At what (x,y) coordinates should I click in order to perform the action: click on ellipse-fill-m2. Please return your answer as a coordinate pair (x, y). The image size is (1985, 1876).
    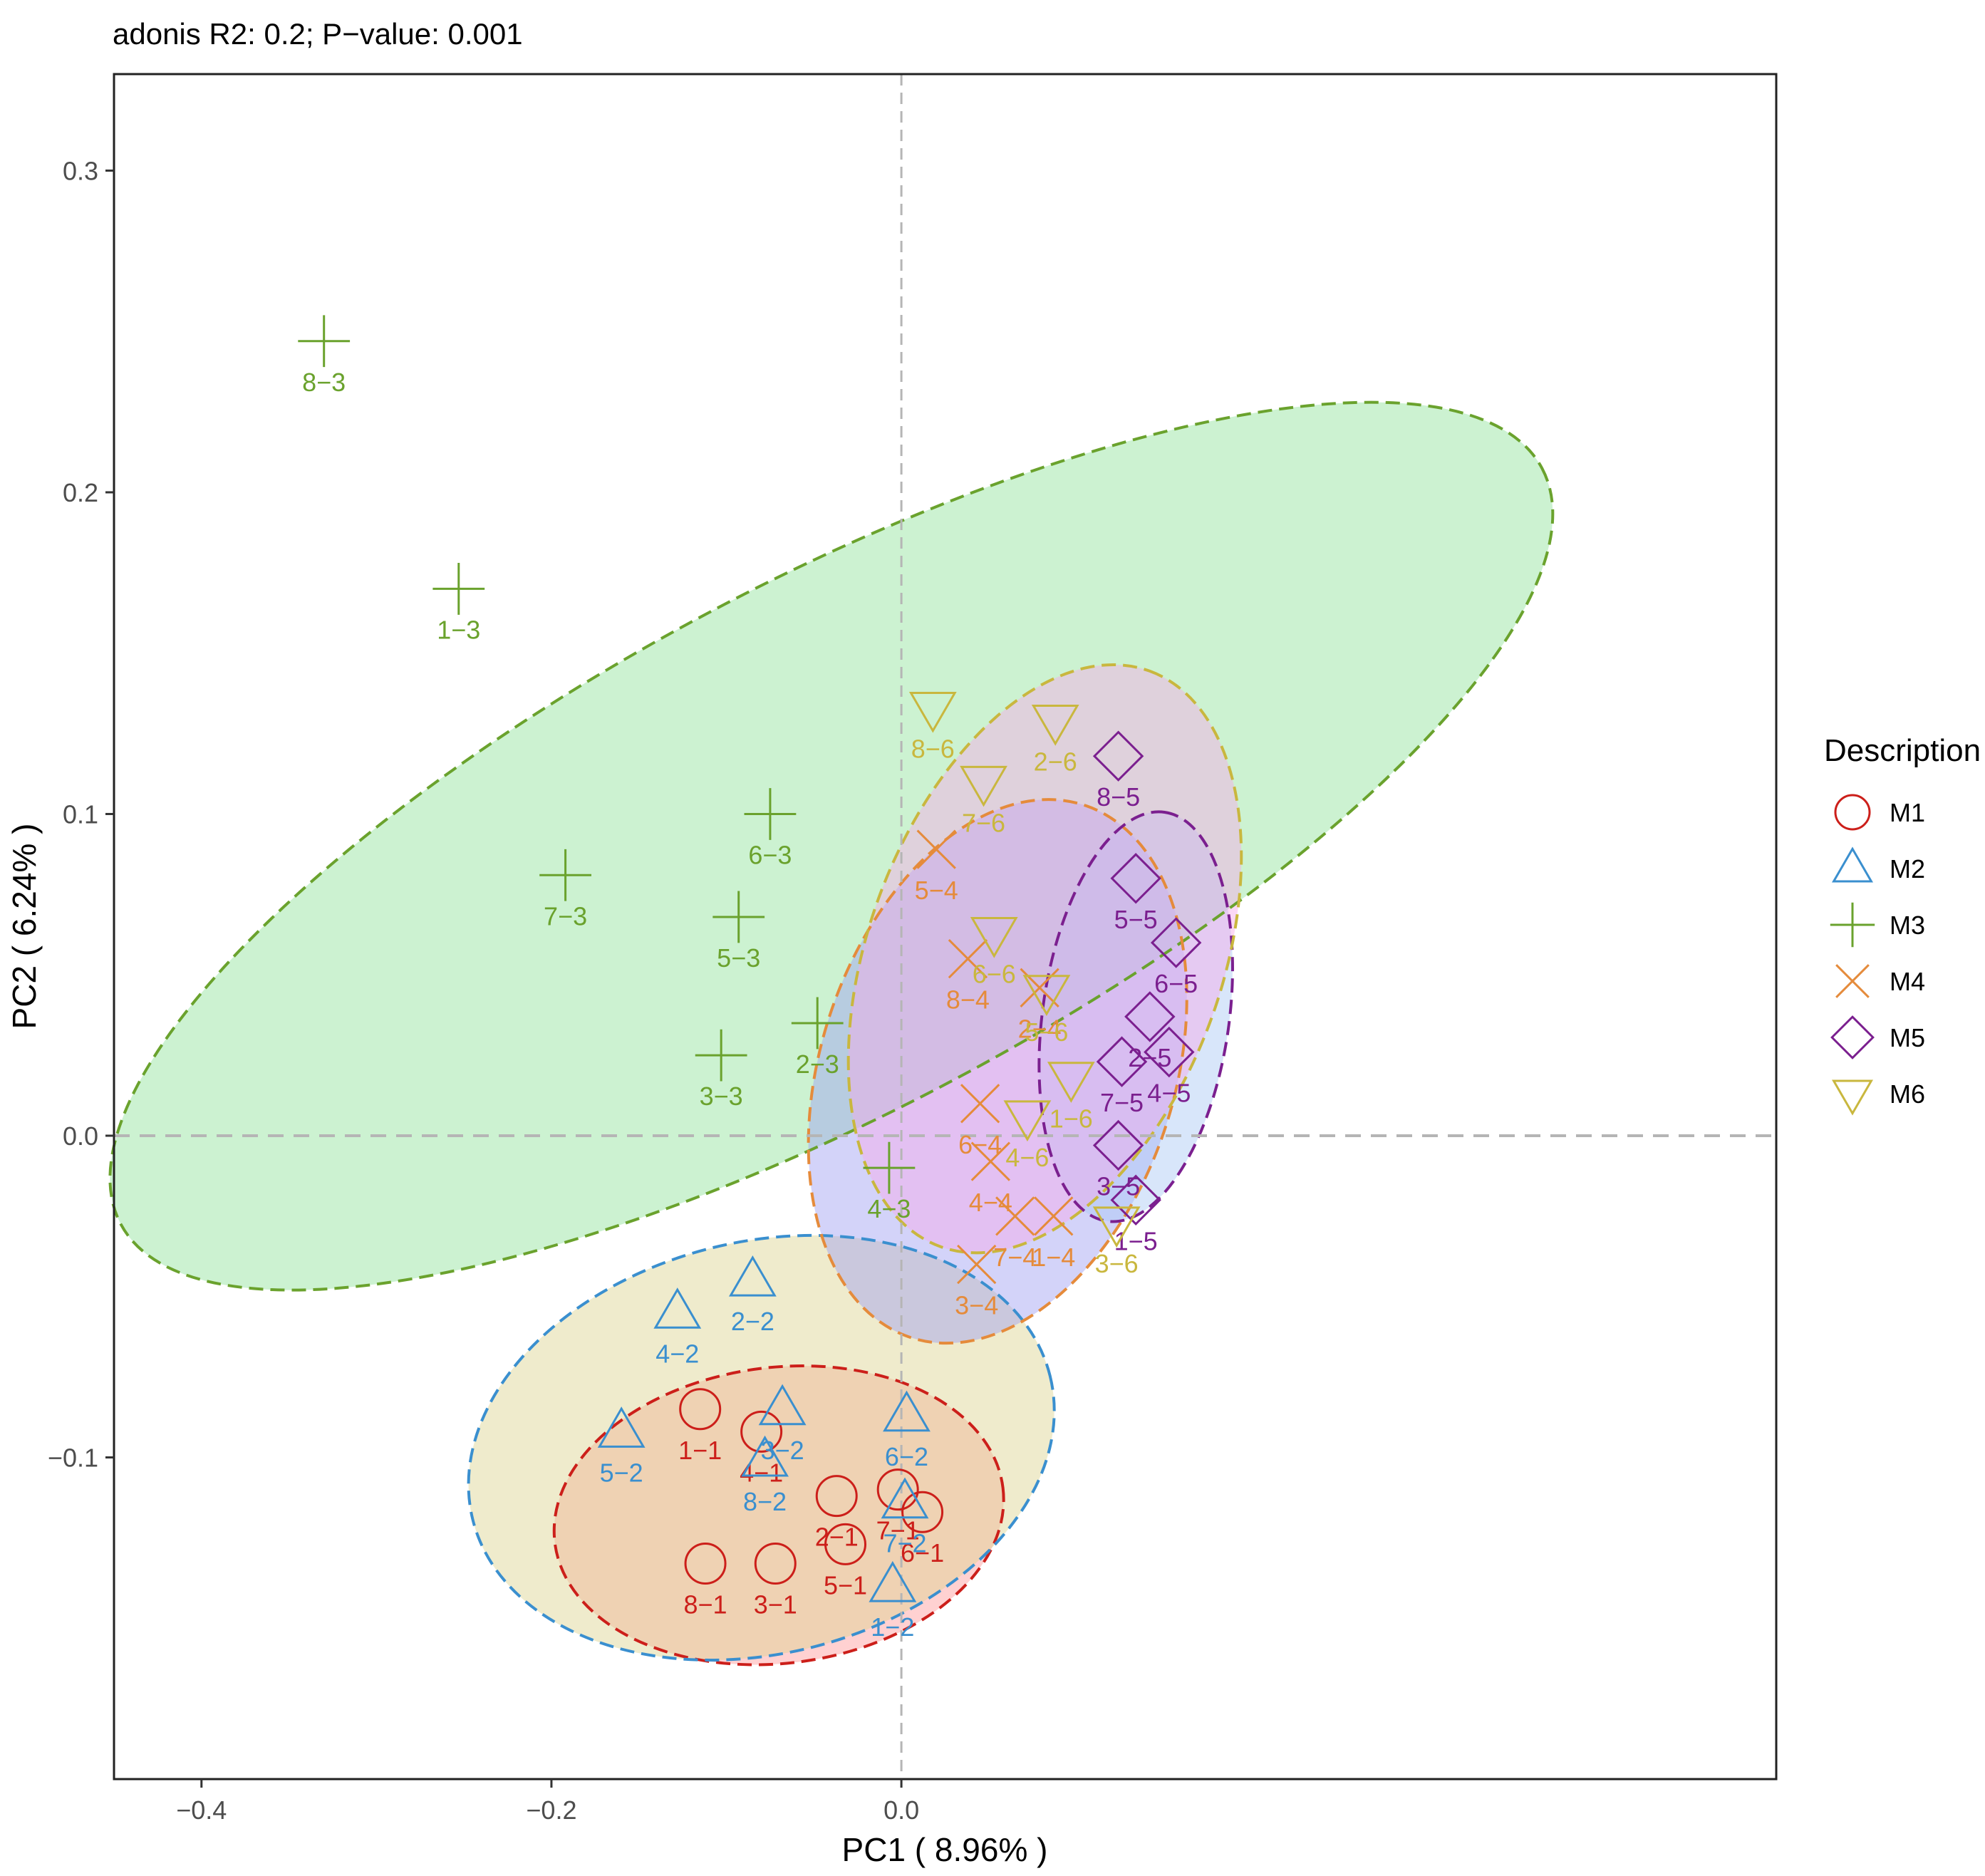
    Looking at the image, I should click on (761, 1448).